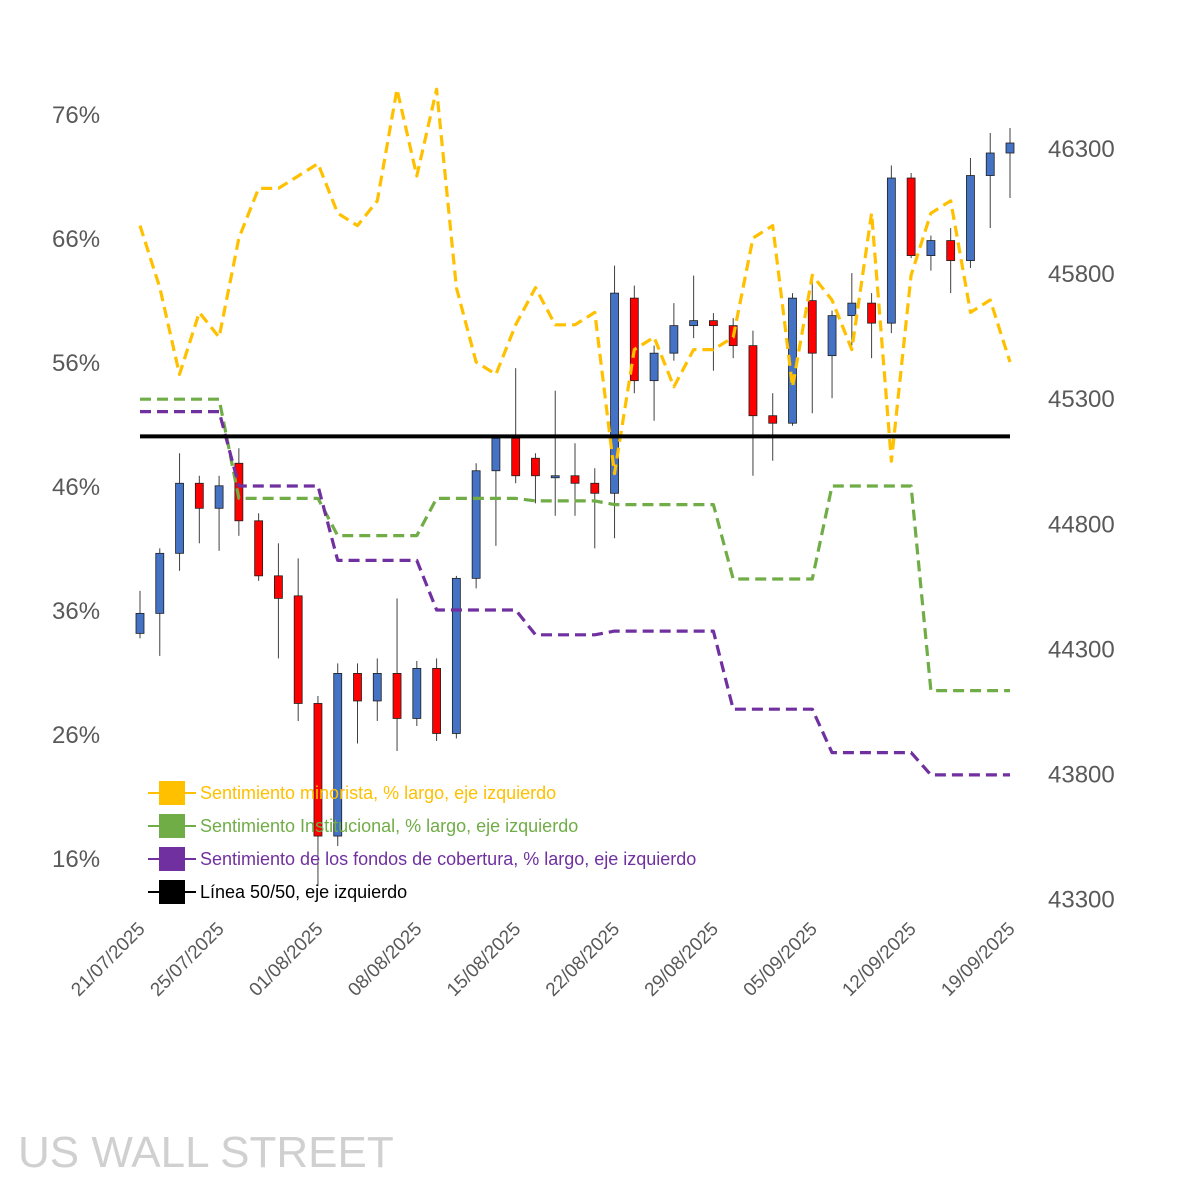  What do you see at coordinates (880, 960) in the screenshot?
I see `date-tick-label: 12/09/2025` at bounding box center [880, 960].